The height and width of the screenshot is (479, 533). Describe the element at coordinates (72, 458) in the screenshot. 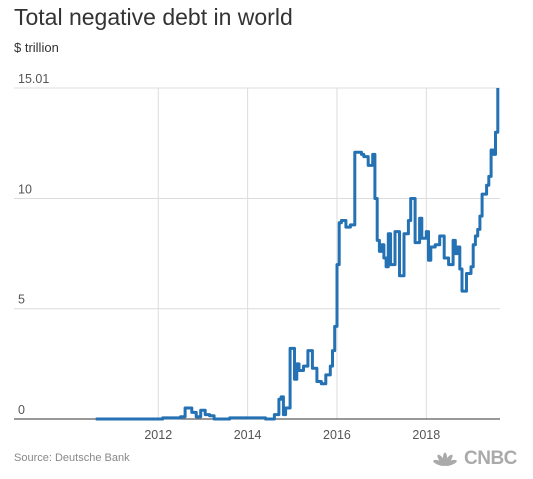

I see `source-note: Source: Deutsche Bank` at that location.